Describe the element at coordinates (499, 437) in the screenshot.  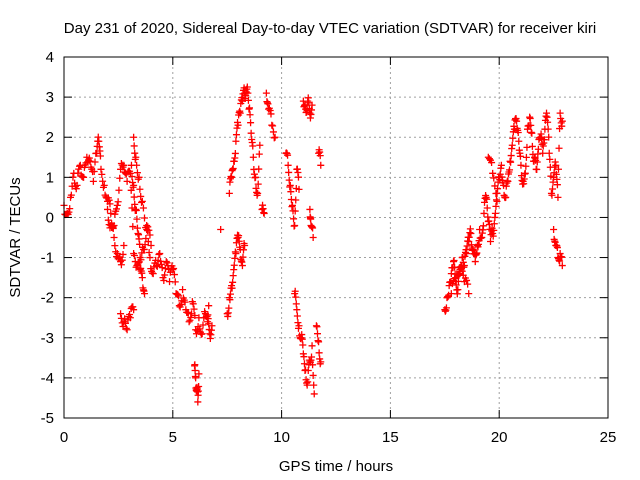
I see `x-tick-label: 20` at that location.